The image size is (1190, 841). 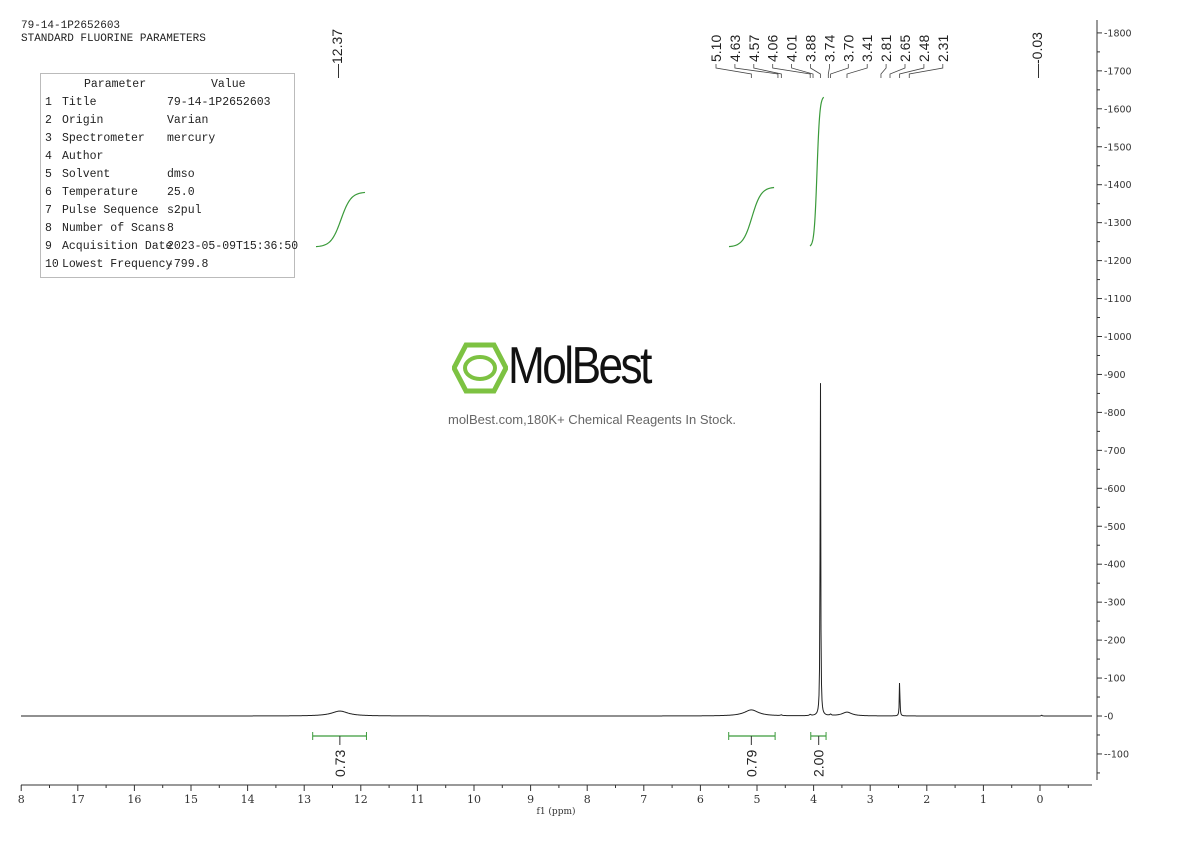 I want to click on parameter-key: Solvent, so click(x=86, y=174).